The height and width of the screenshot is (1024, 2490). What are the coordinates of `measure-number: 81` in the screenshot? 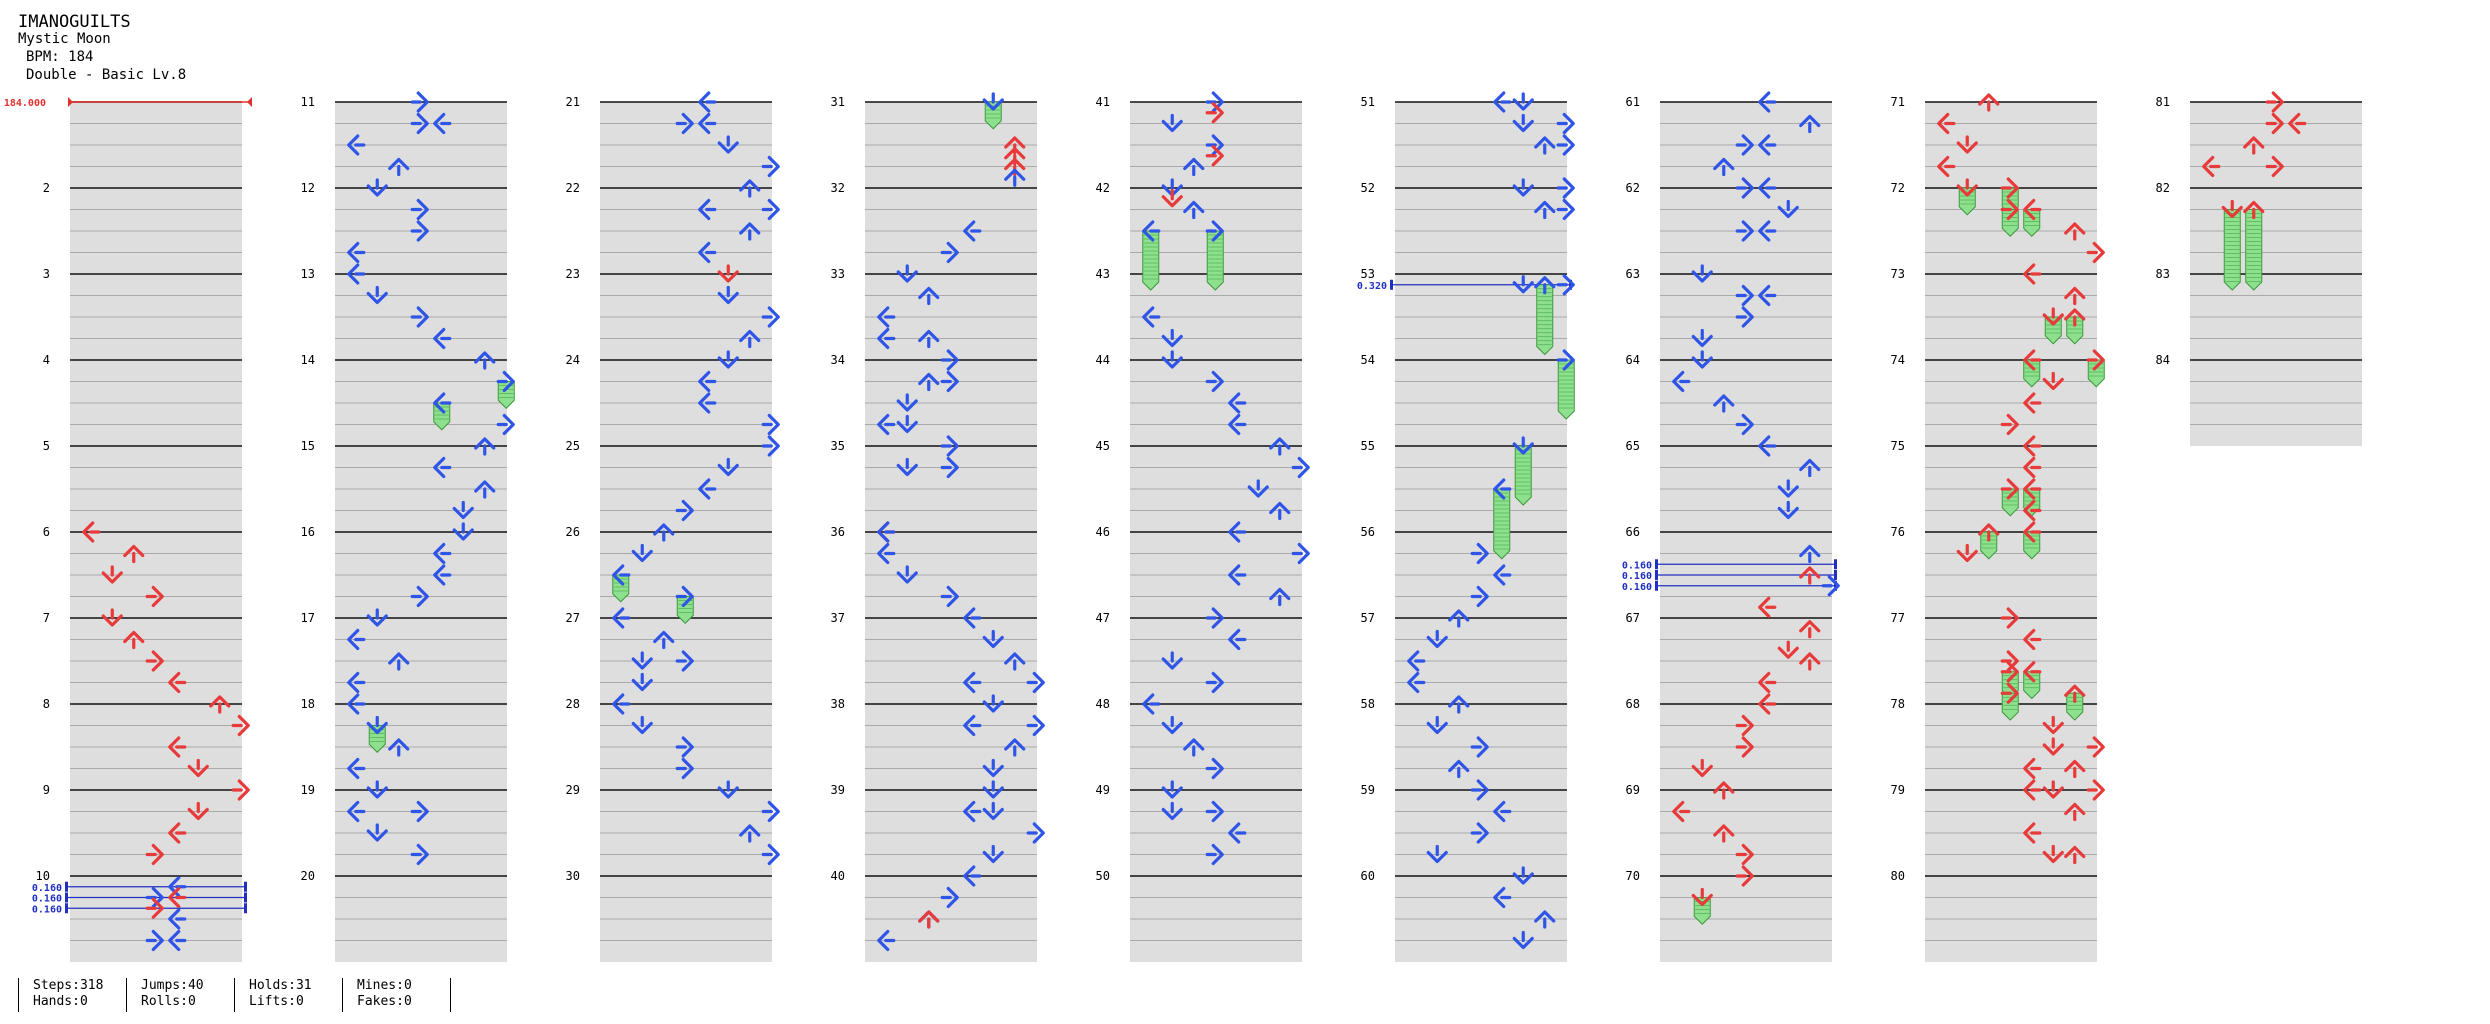 It's located at (2163, 102).